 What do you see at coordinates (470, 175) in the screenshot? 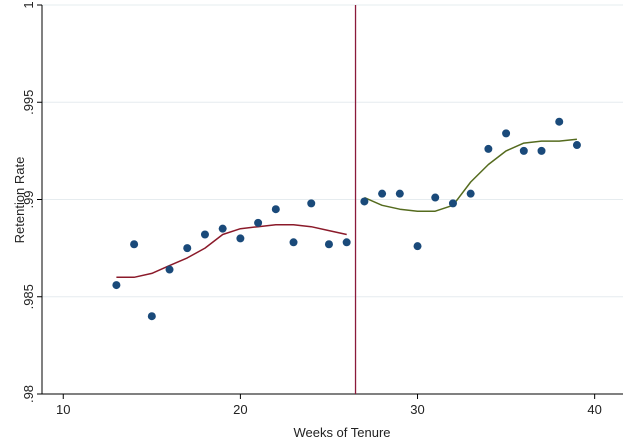
I see `fit-line-after` at bounding box center [470, 175].